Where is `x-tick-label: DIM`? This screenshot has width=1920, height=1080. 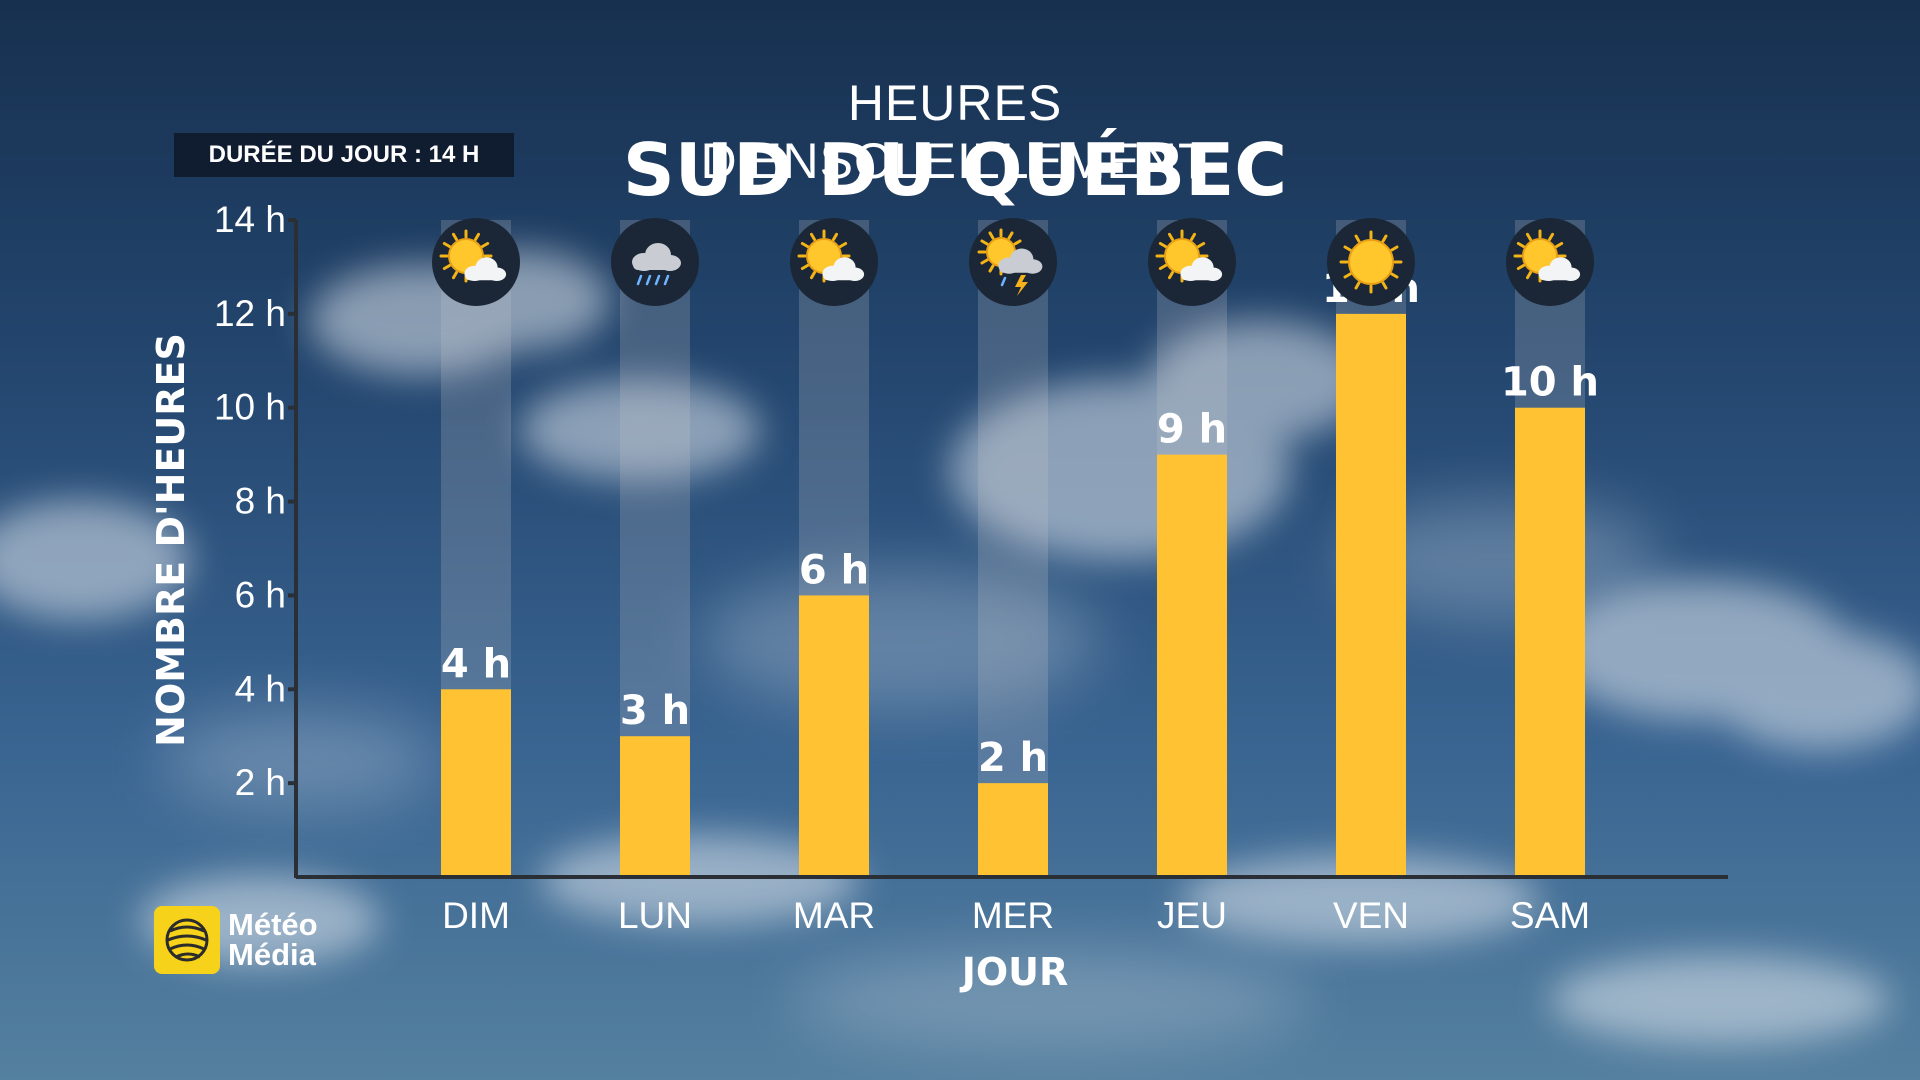
x-tick-label: DIM is located at coordinates (476, 915).